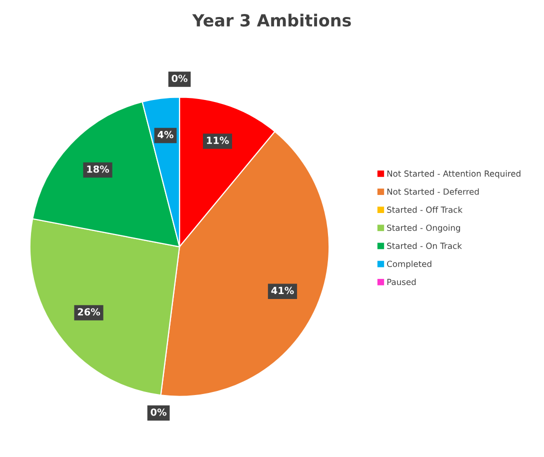 The image size is (544, 457). What do you see at coordinates (98, 169) in the screenshot?
I see `data-label: 18%` at bounding box center [98, 169].